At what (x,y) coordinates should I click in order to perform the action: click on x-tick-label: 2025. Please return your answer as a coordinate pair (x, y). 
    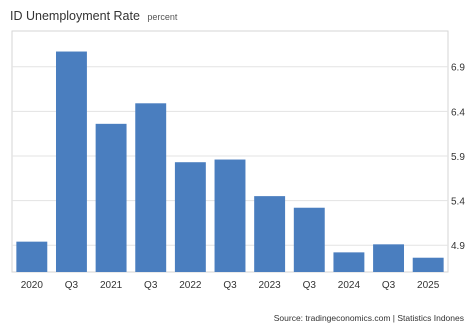
    Looking at the image, I should click on (428, 285).